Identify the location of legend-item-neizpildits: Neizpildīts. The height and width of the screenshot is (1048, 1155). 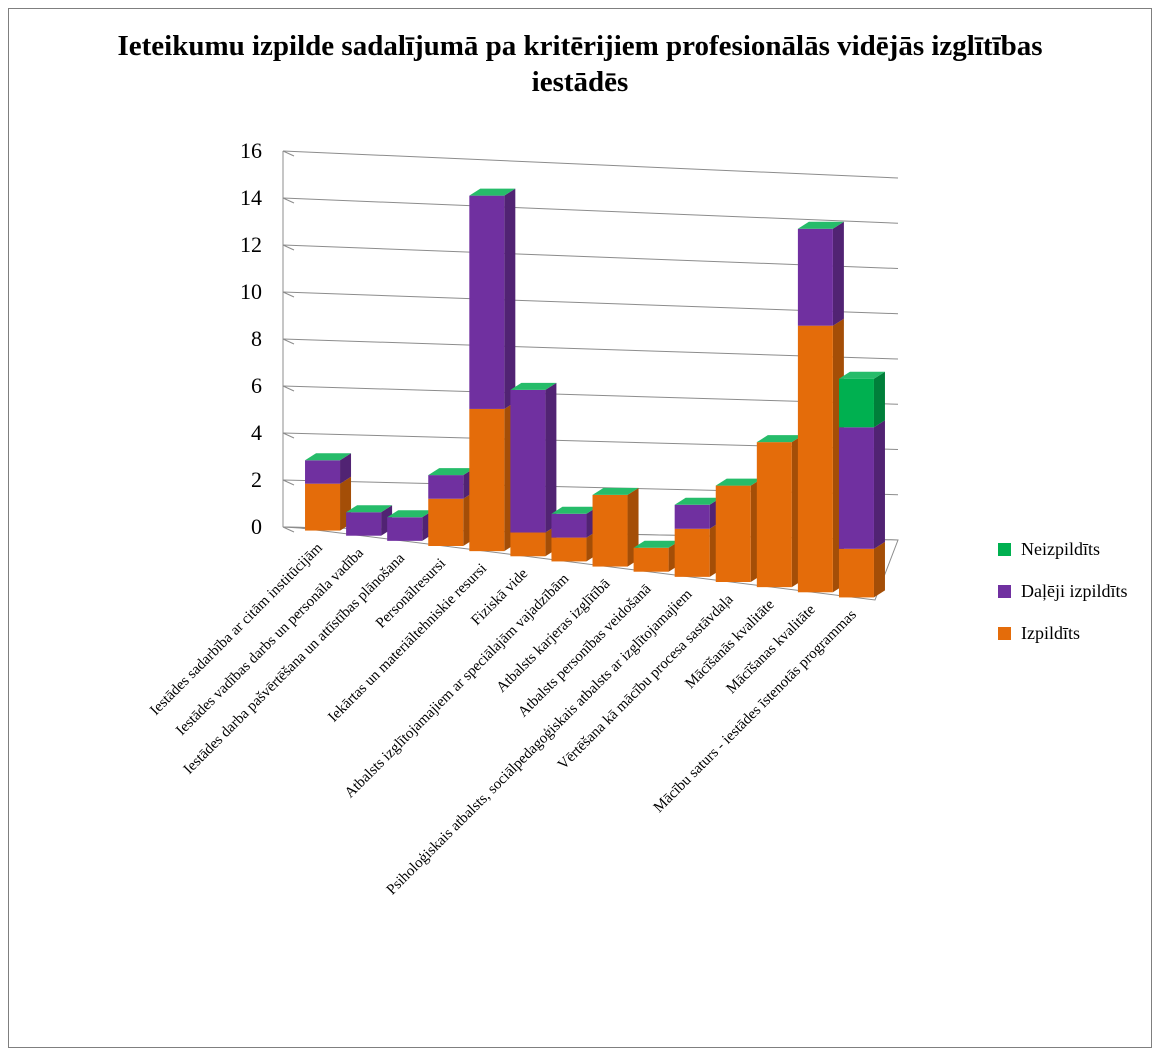
(1062, 549).